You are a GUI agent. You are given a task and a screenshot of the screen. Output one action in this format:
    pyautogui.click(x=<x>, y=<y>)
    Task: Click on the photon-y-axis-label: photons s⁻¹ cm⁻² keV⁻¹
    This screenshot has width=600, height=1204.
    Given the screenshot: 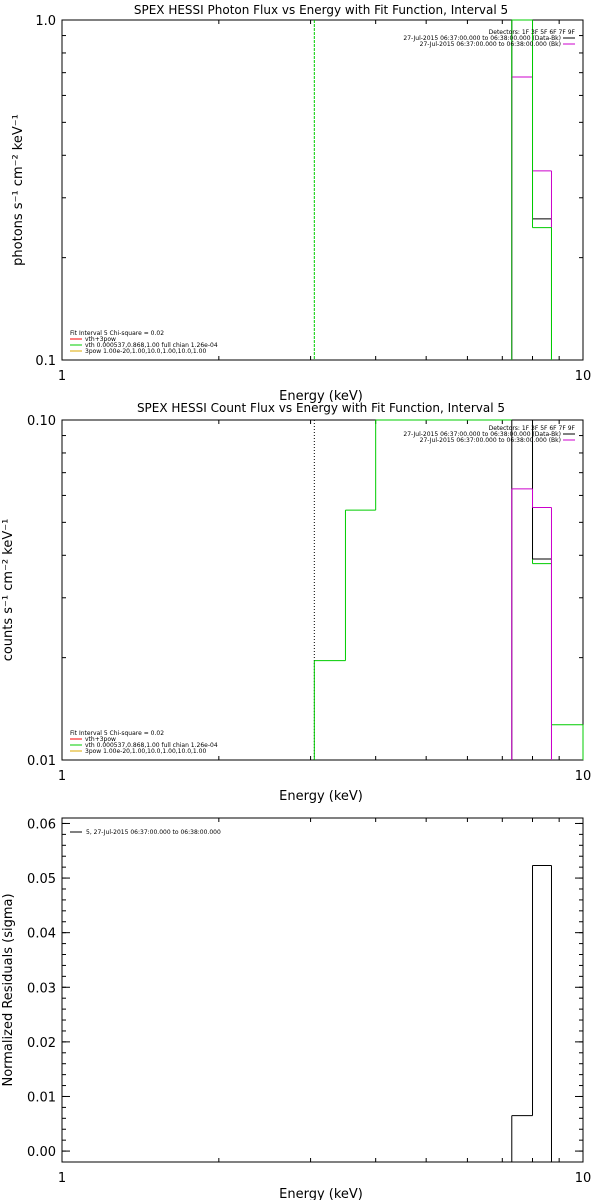 What is the action you would take?
    pyautogui.click(x=18, y=190)
    